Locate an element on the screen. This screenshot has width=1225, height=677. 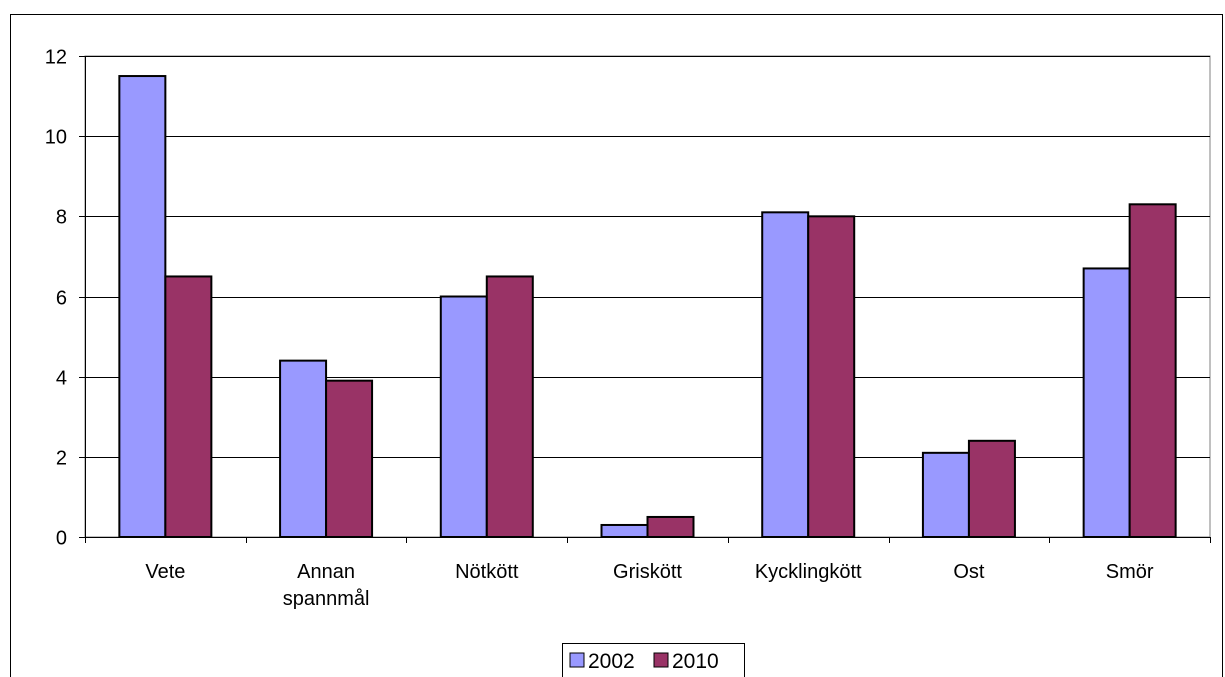
legend-label-2002: 2002 is located at coordinates (611, 661).